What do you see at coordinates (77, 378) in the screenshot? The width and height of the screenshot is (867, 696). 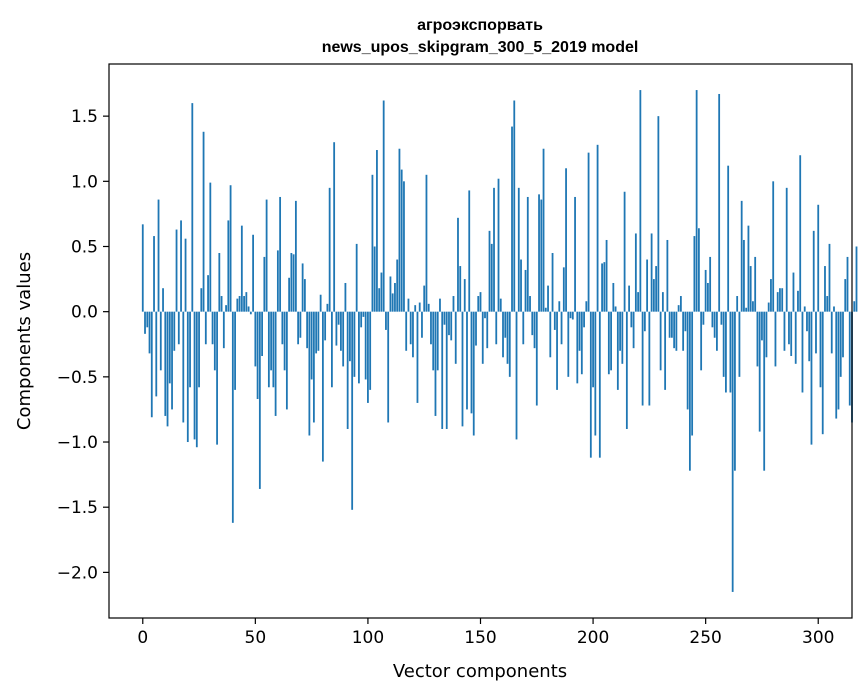 I see `y-tick-label: −0.5` at bounding box center [77, 378].